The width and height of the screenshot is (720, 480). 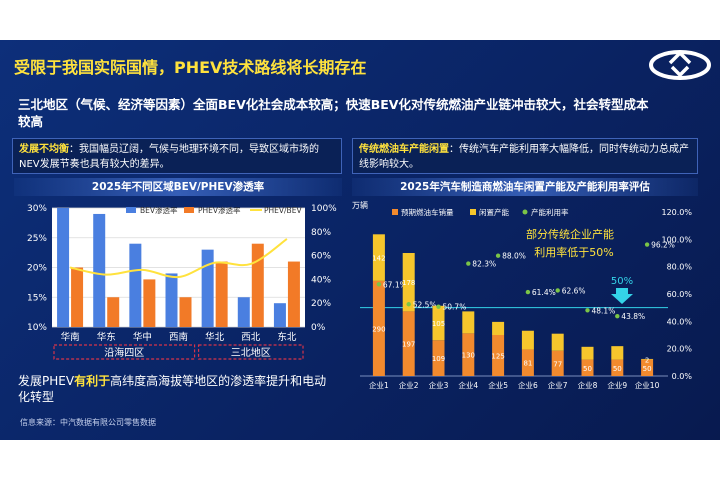 What do you see at coordinates (468, 385) in the screenshot?
I see `x-tick-label: 企业4` at bounding box center [468, 385].